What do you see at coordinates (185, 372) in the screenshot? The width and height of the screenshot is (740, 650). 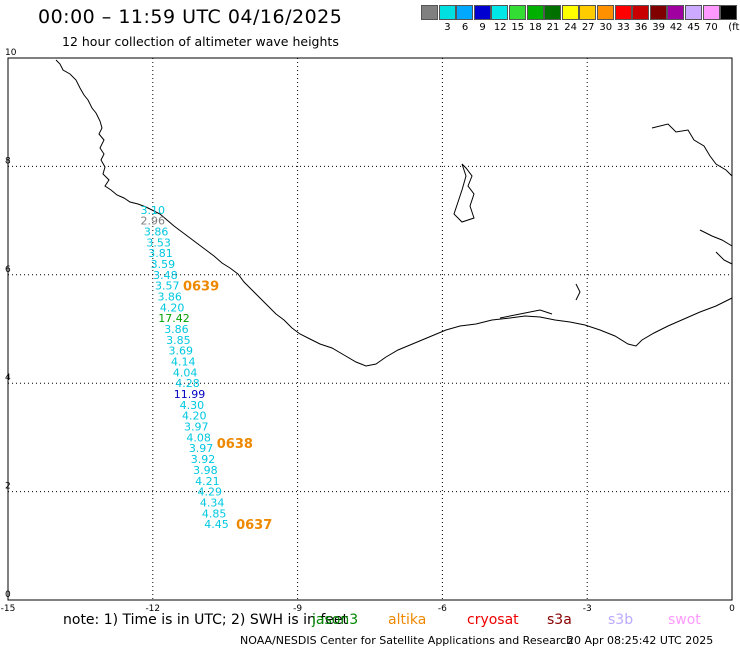 I see `wave-height-label: 4.04` at bounding box center [185, 372].